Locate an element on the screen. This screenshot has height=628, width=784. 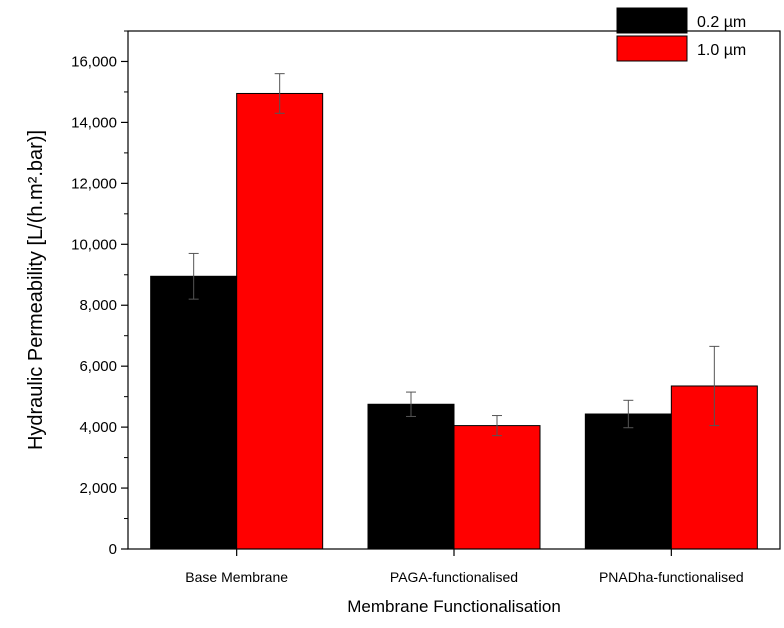
y-tick-label: 14,000 is located at coordinates (94, 122).